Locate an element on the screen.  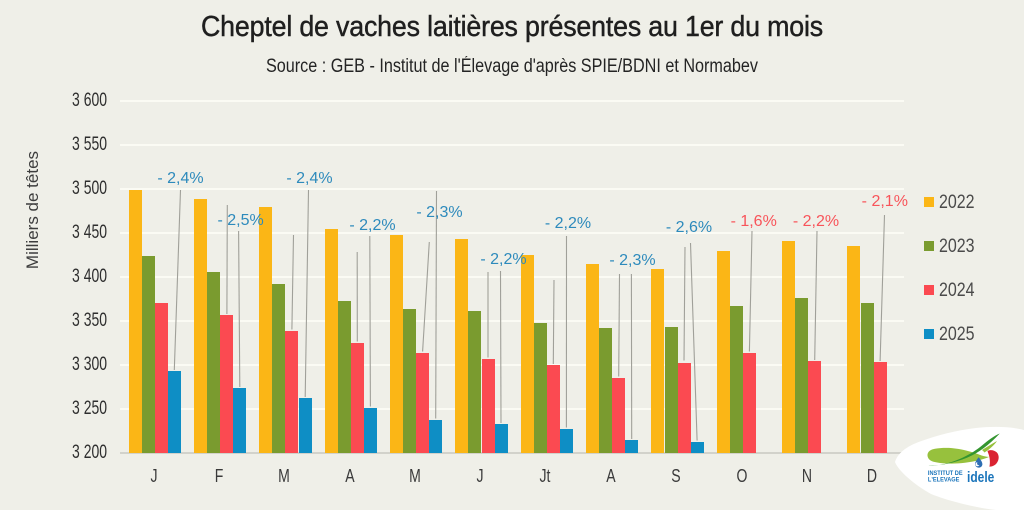
svg-text: LʼELEVAGE is located at coordinates (944, 480).